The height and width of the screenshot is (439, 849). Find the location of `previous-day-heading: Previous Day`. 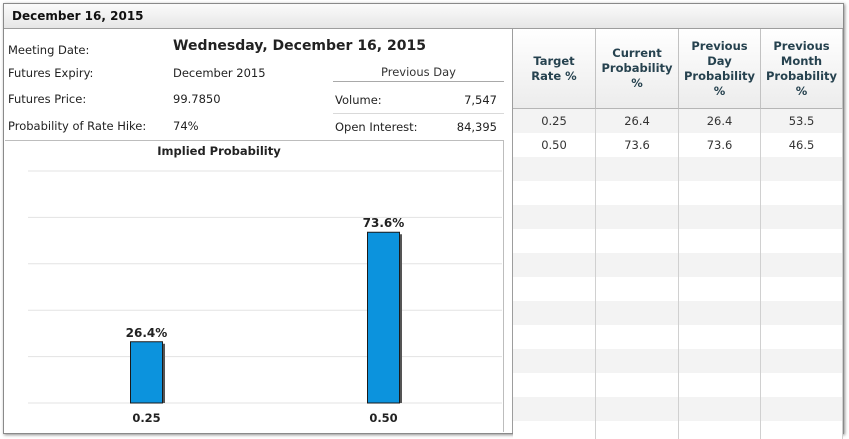

previous-day-heading: Previous Day is located at coordinates (418, 73).